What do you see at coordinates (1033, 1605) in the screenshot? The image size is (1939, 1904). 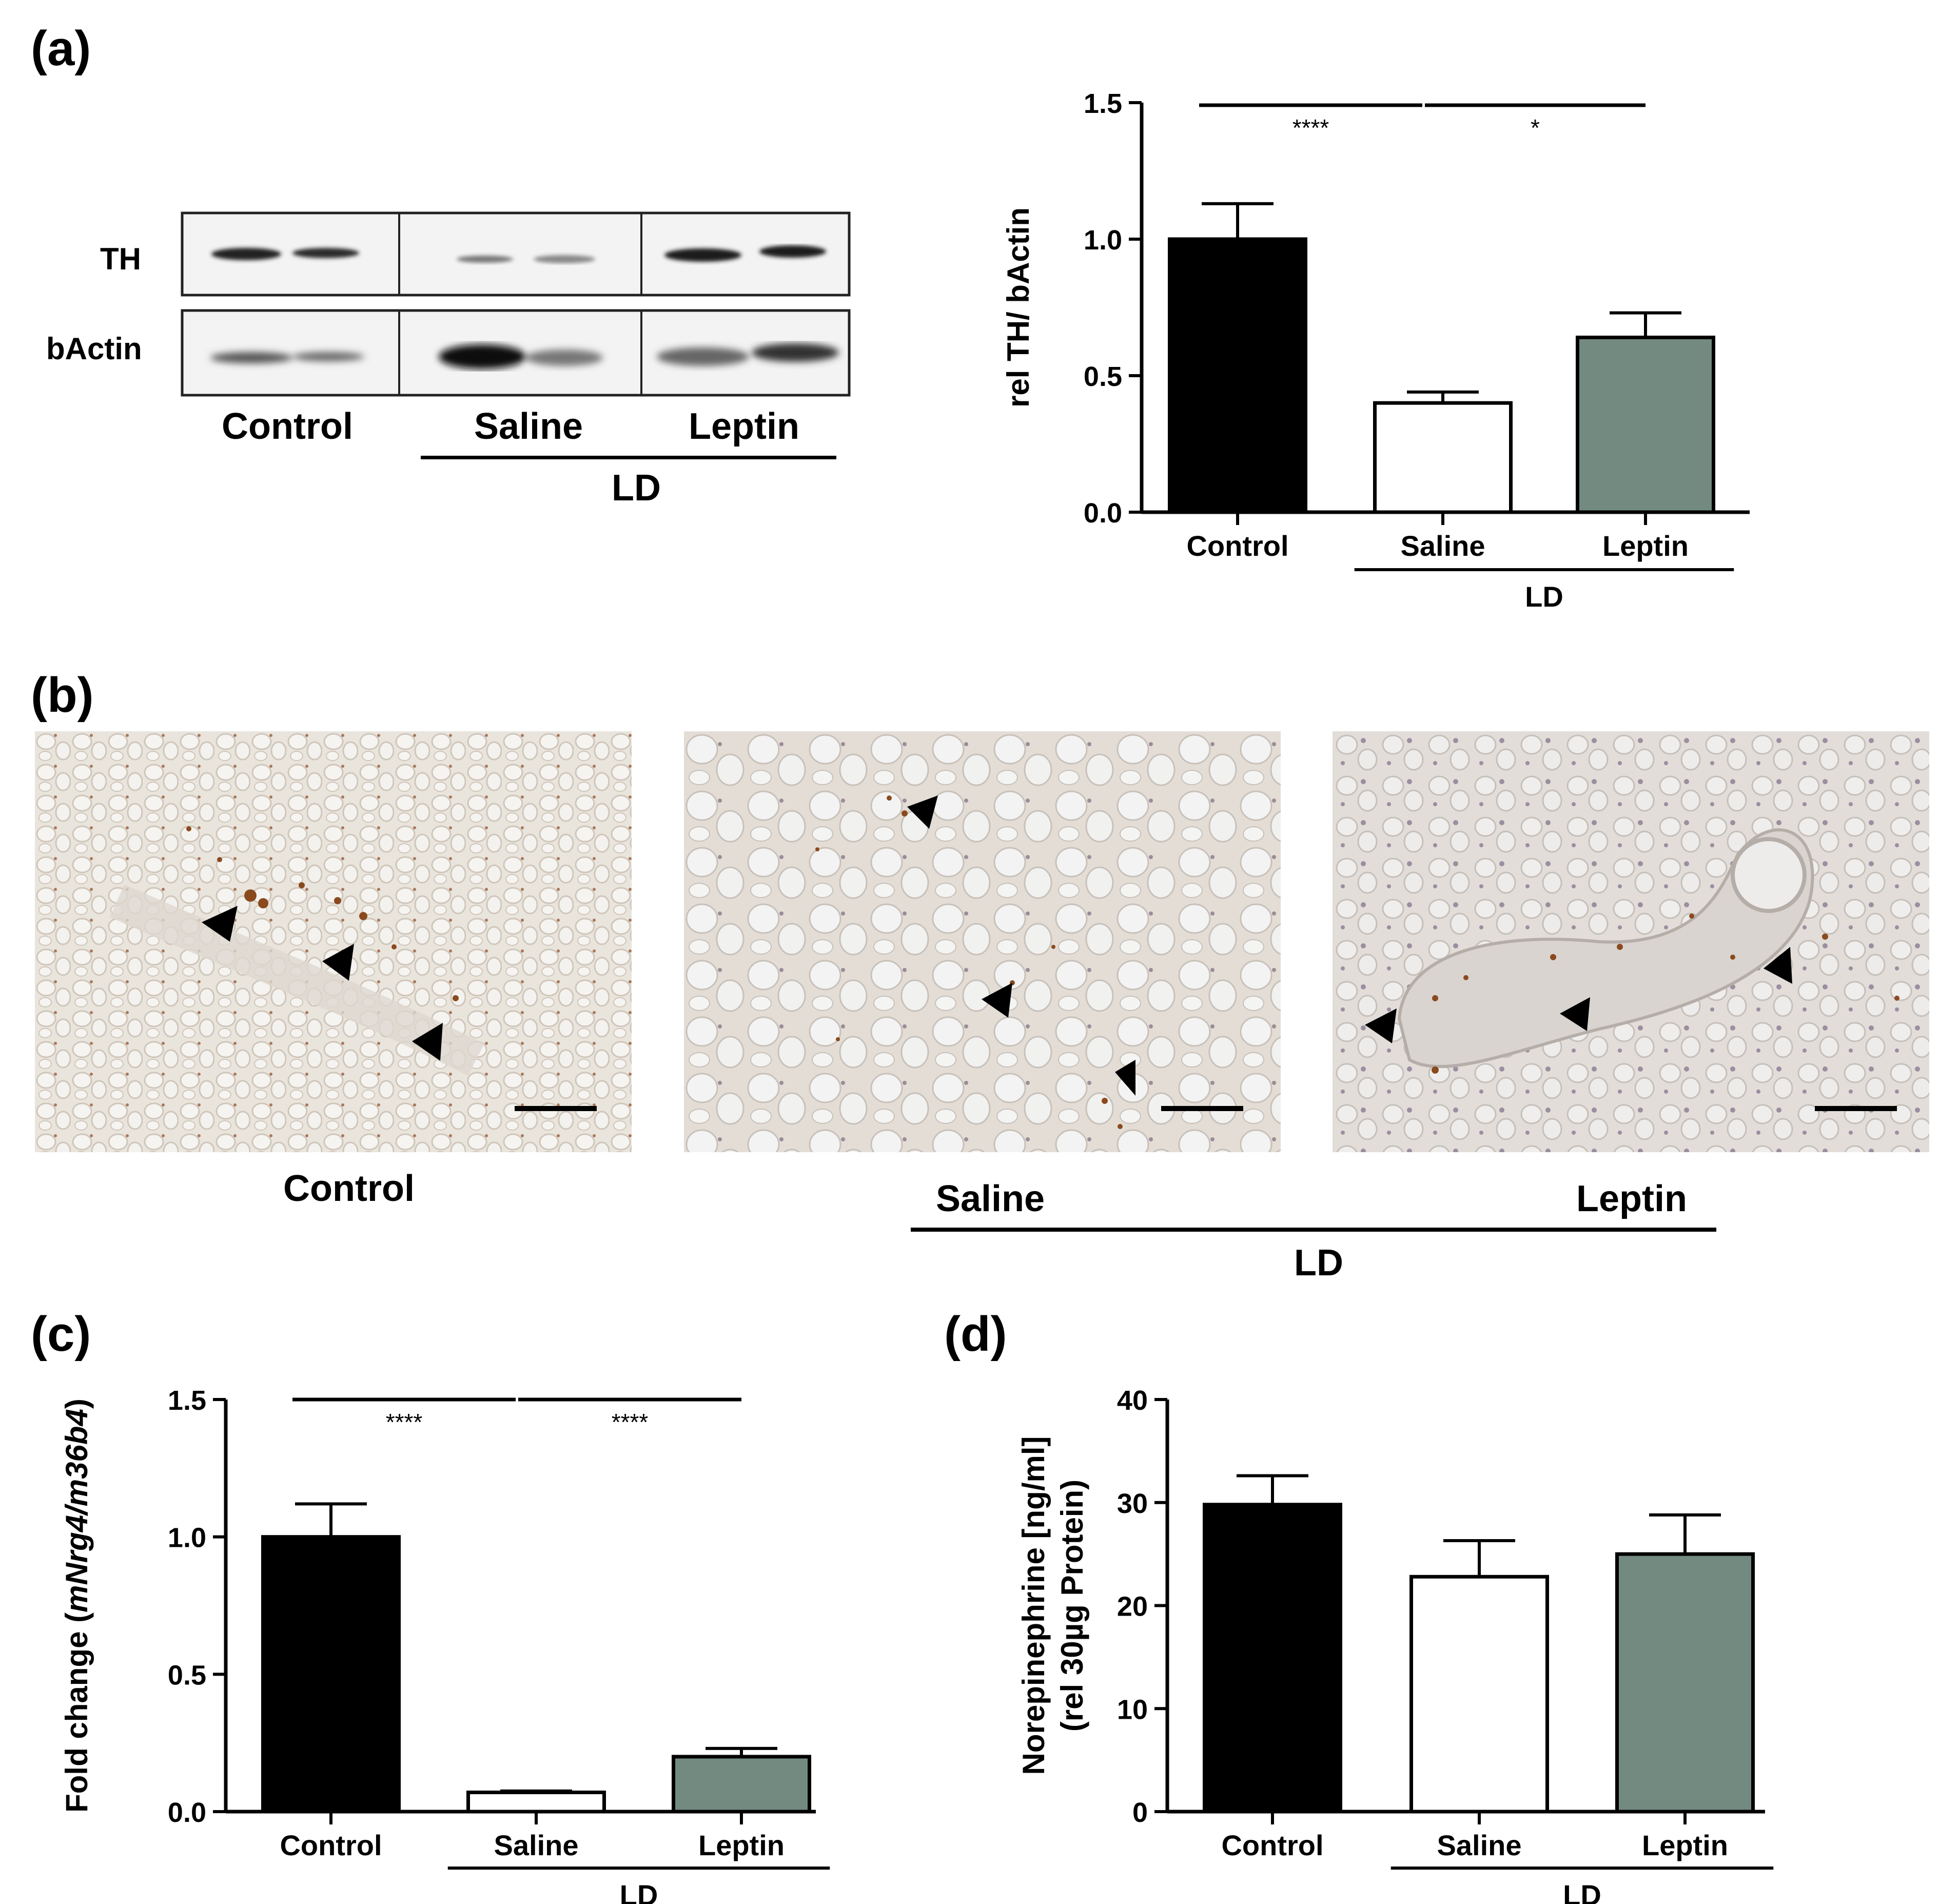 I see `y-axis-label-line: Norepinephrine [ng/ml]` at bounding box center [1033, 1605].